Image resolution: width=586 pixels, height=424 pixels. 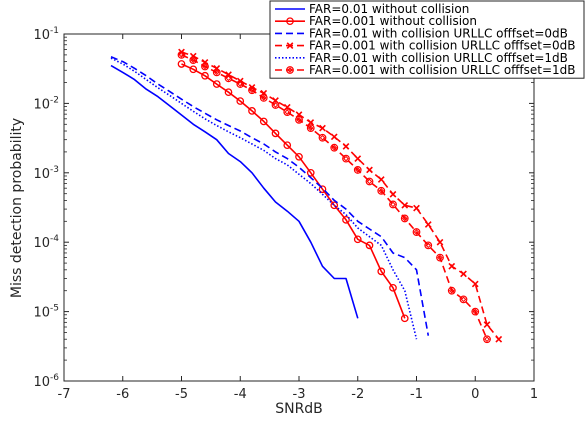 I want to click on legend-entry-1: FAR=0.01 without collision, so click(x=372, y=9).